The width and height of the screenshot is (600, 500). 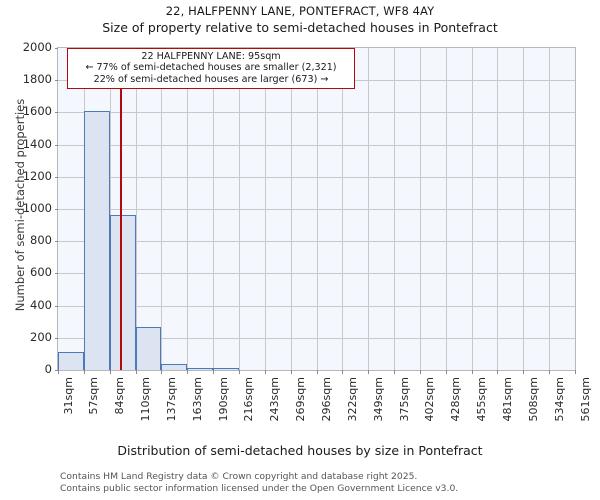 What do you see at coordinates (430, 399) in the screenshot?
I see `x-axis-tick-label: 402sqm` at bounding box center [430, 399].